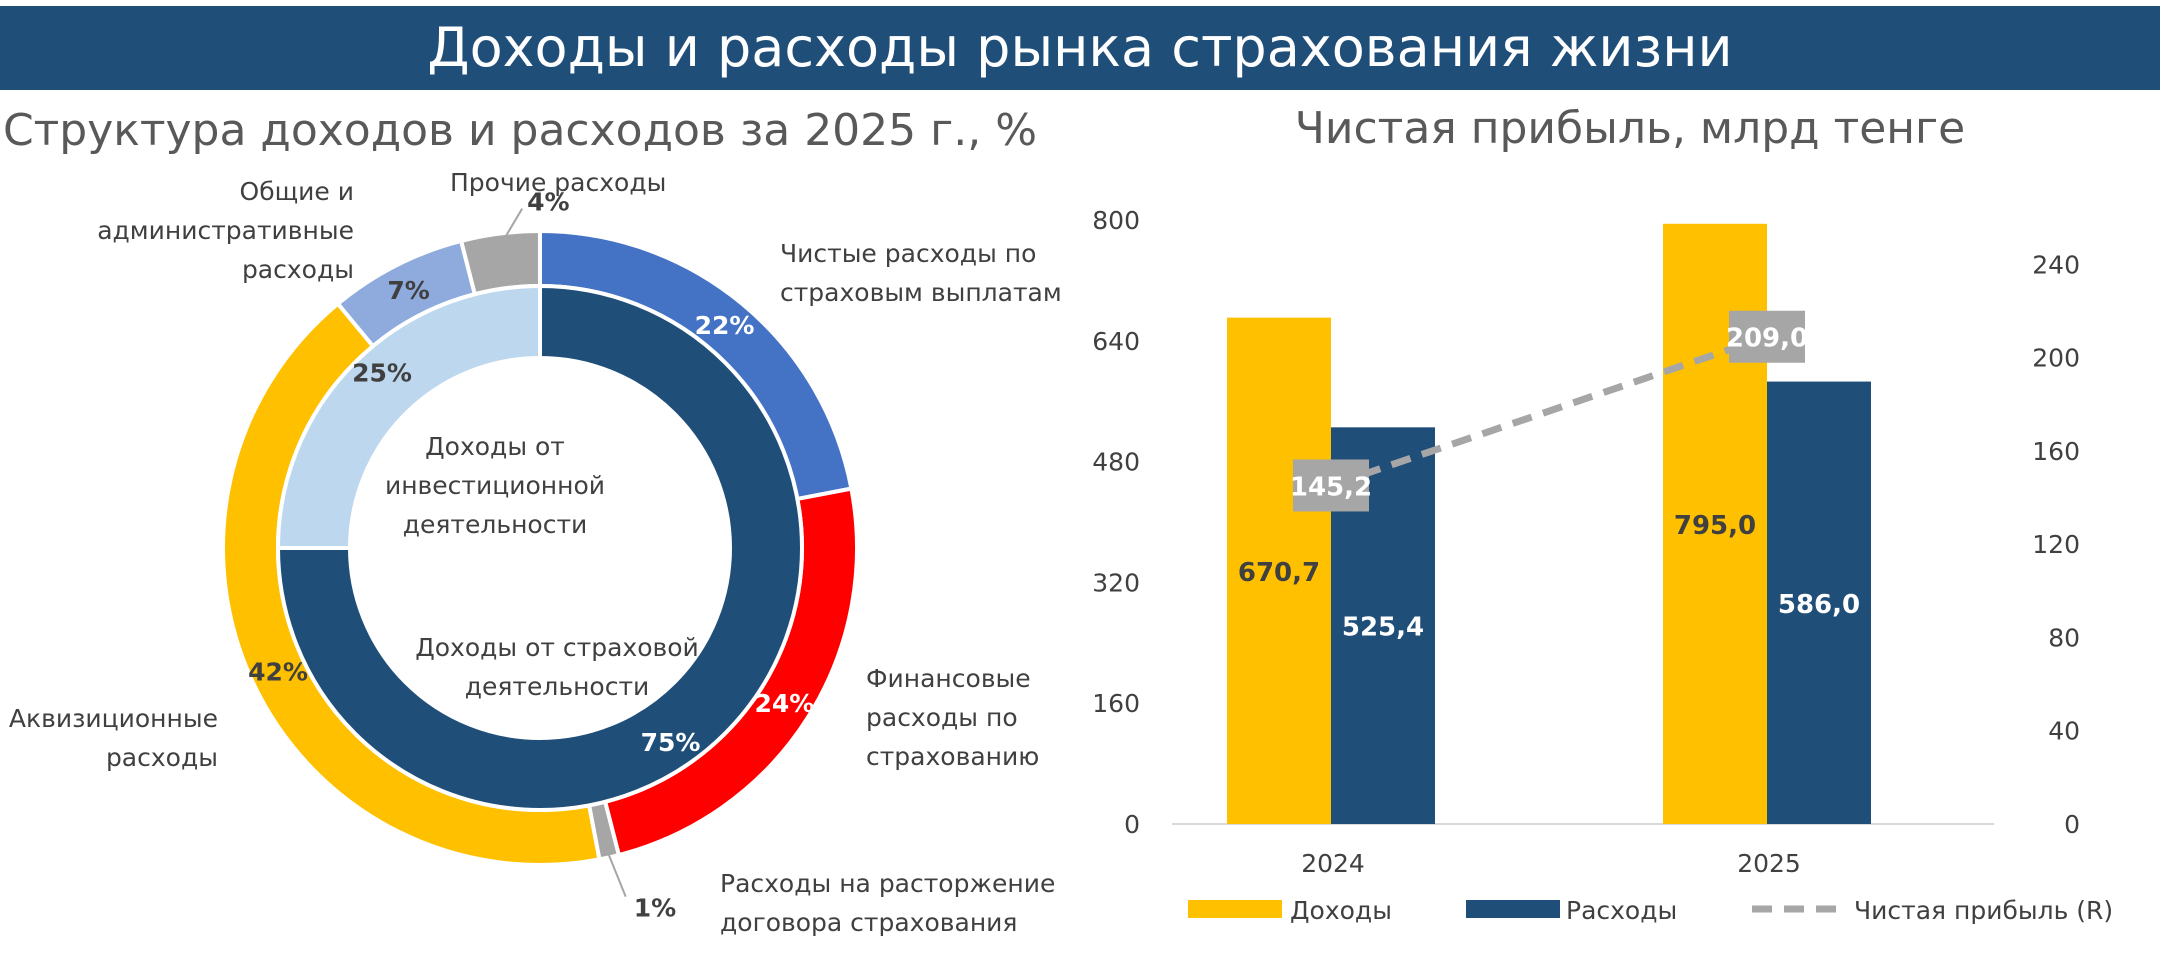  Describe the element at coordinates (920, 292) in the screenshot. I see `outer-slice-category-label-line: страховым выплатам` at that location.